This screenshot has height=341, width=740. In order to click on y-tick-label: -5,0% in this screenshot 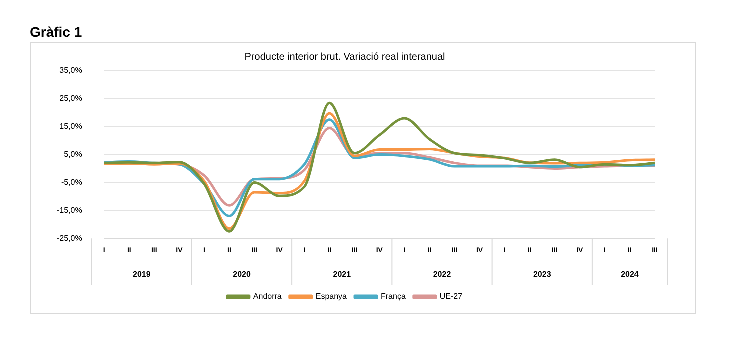, I will do `click(71, 182)`.